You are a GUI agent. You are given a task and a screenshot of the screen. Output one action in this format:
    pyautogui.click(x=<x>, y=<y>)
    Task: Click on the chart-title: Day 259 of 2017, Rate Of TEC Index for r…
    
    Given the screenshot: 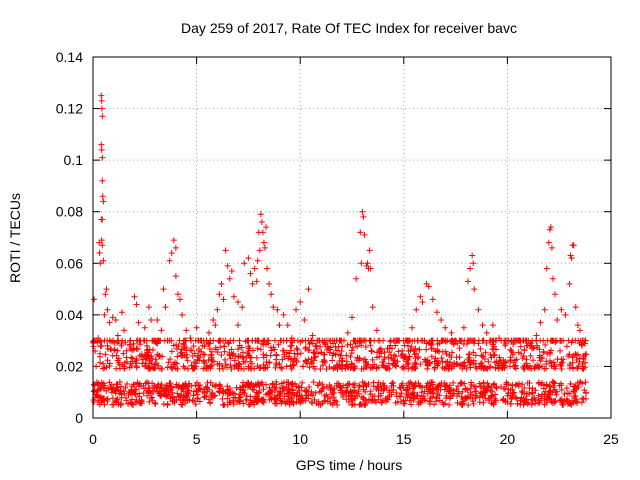 What is the action you would take?
    pyautogui.click(x=349, y=28)
    